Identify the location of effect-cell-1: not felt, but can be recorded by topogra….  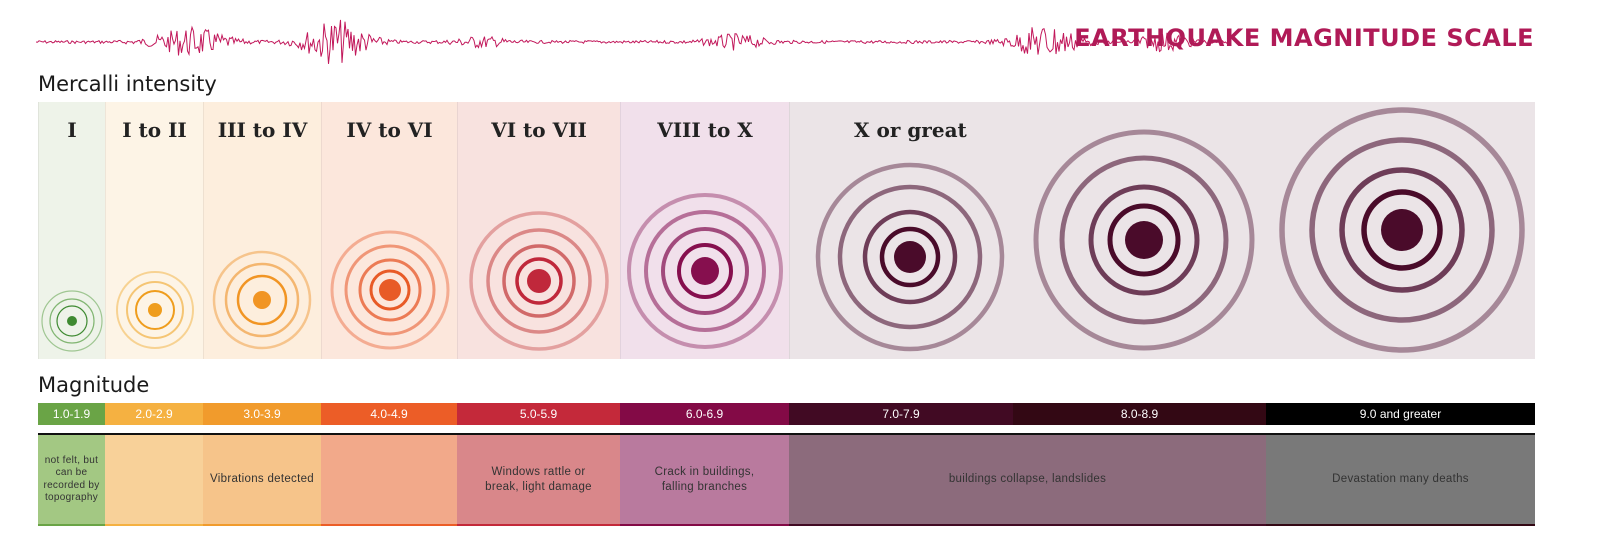
(71, 480).